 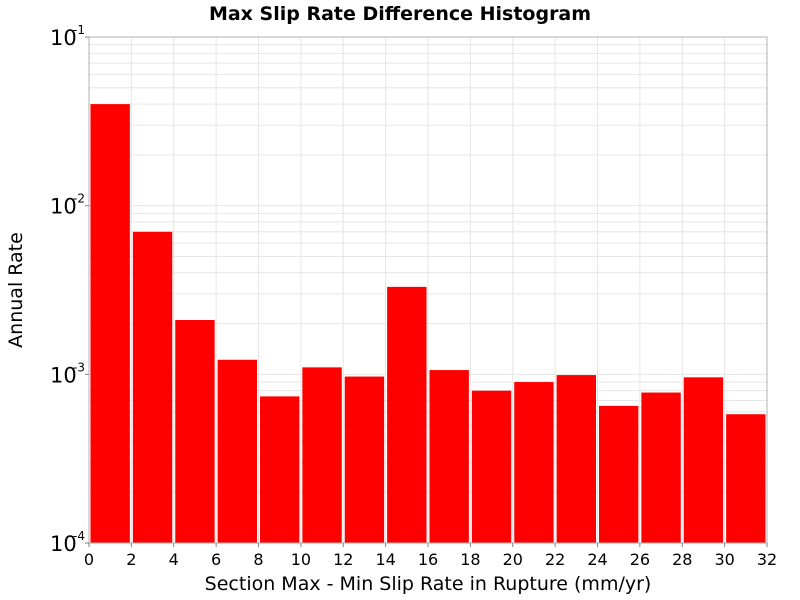 What do you see at coordinates (79, 367) in the screenshot?
I see `y-tick-exponent: -3` at bounding box center [79, 367].